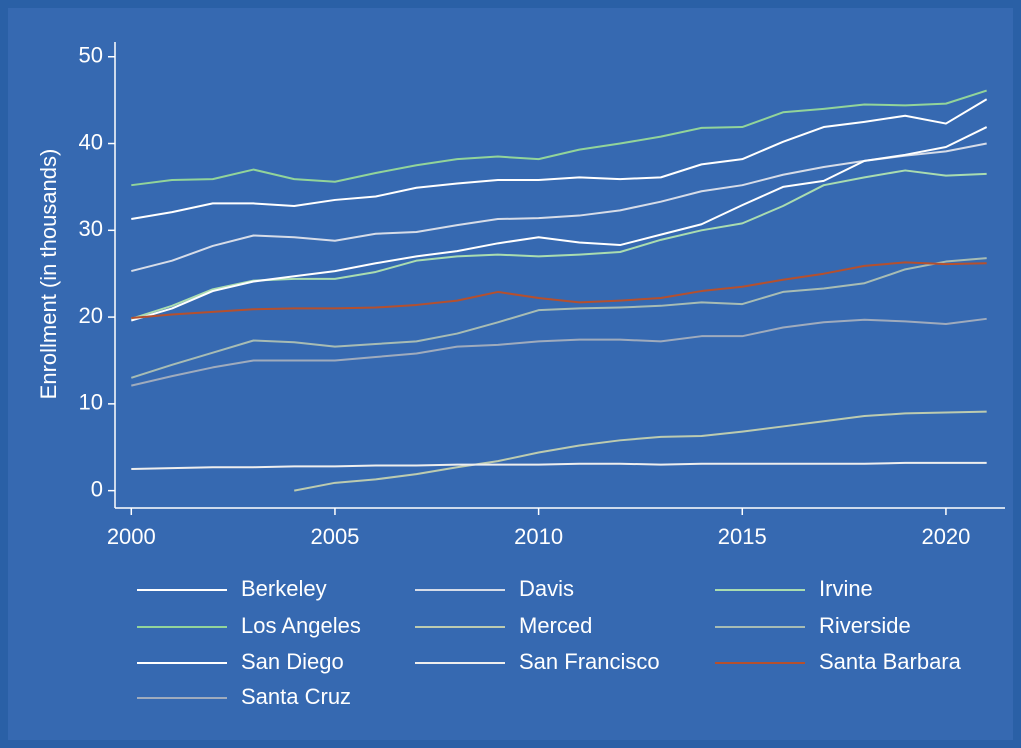  Describe the element at coordinates (91, 402) in the screenshot. I see `y-tick-label: 10` at that location.